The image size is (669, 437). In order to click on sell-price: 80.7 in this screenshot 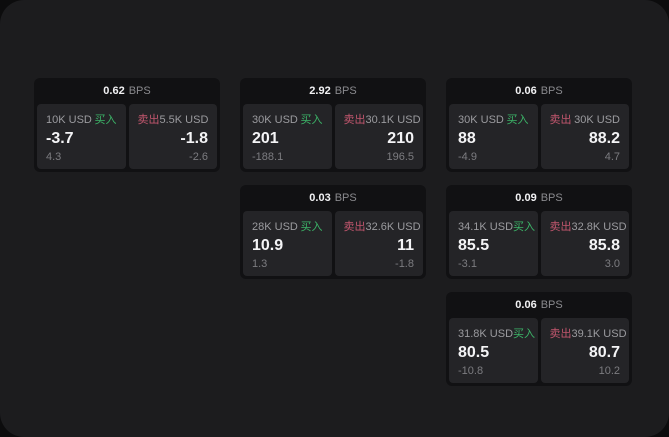, I will do `click(604, 352)`.